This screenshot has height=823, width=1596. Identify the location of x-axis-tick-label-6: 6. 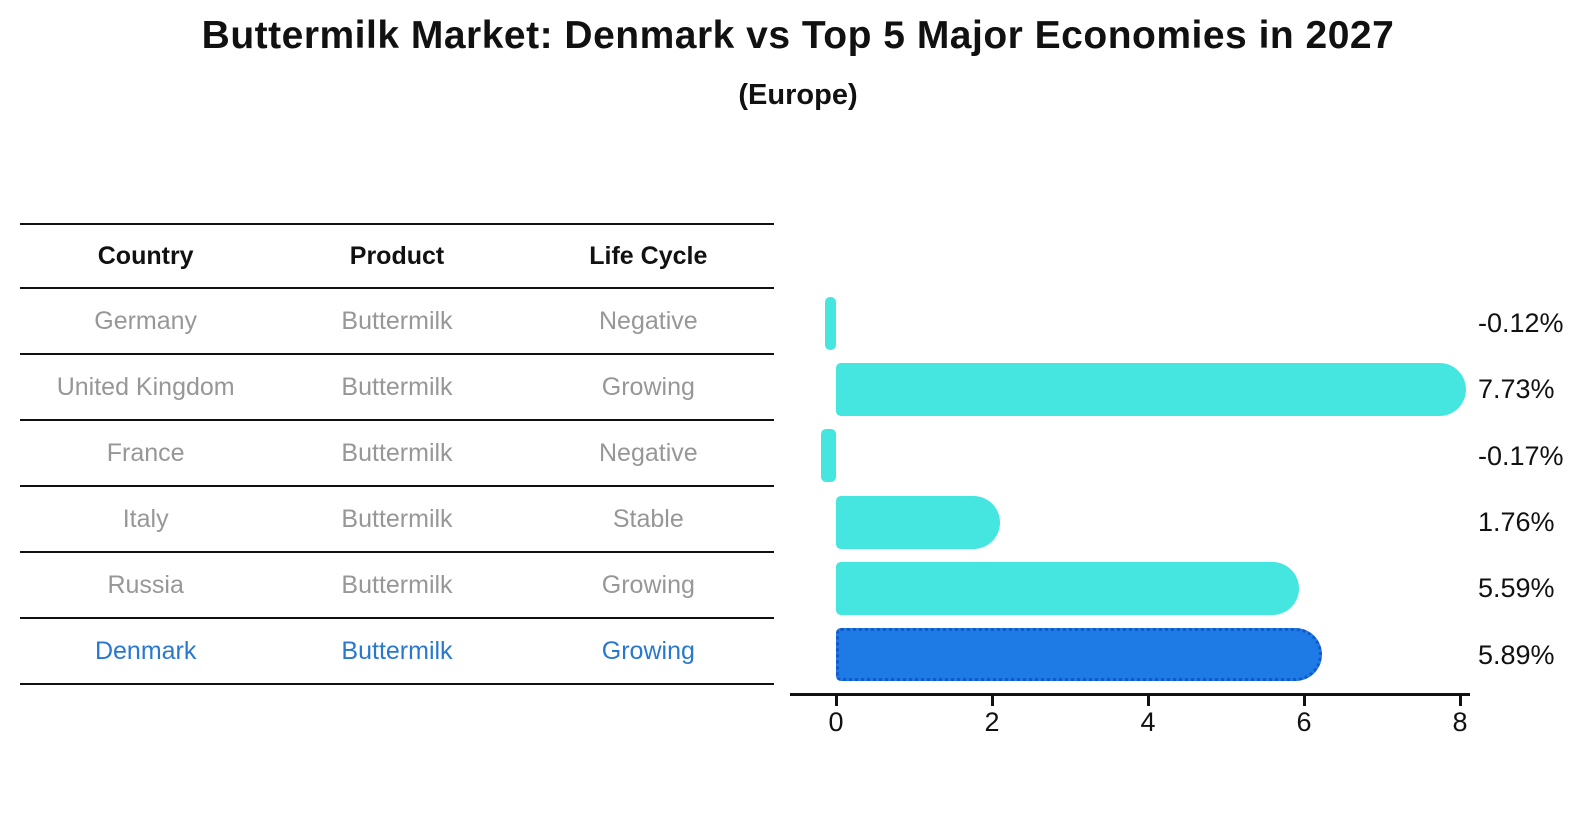
(1304, 722).